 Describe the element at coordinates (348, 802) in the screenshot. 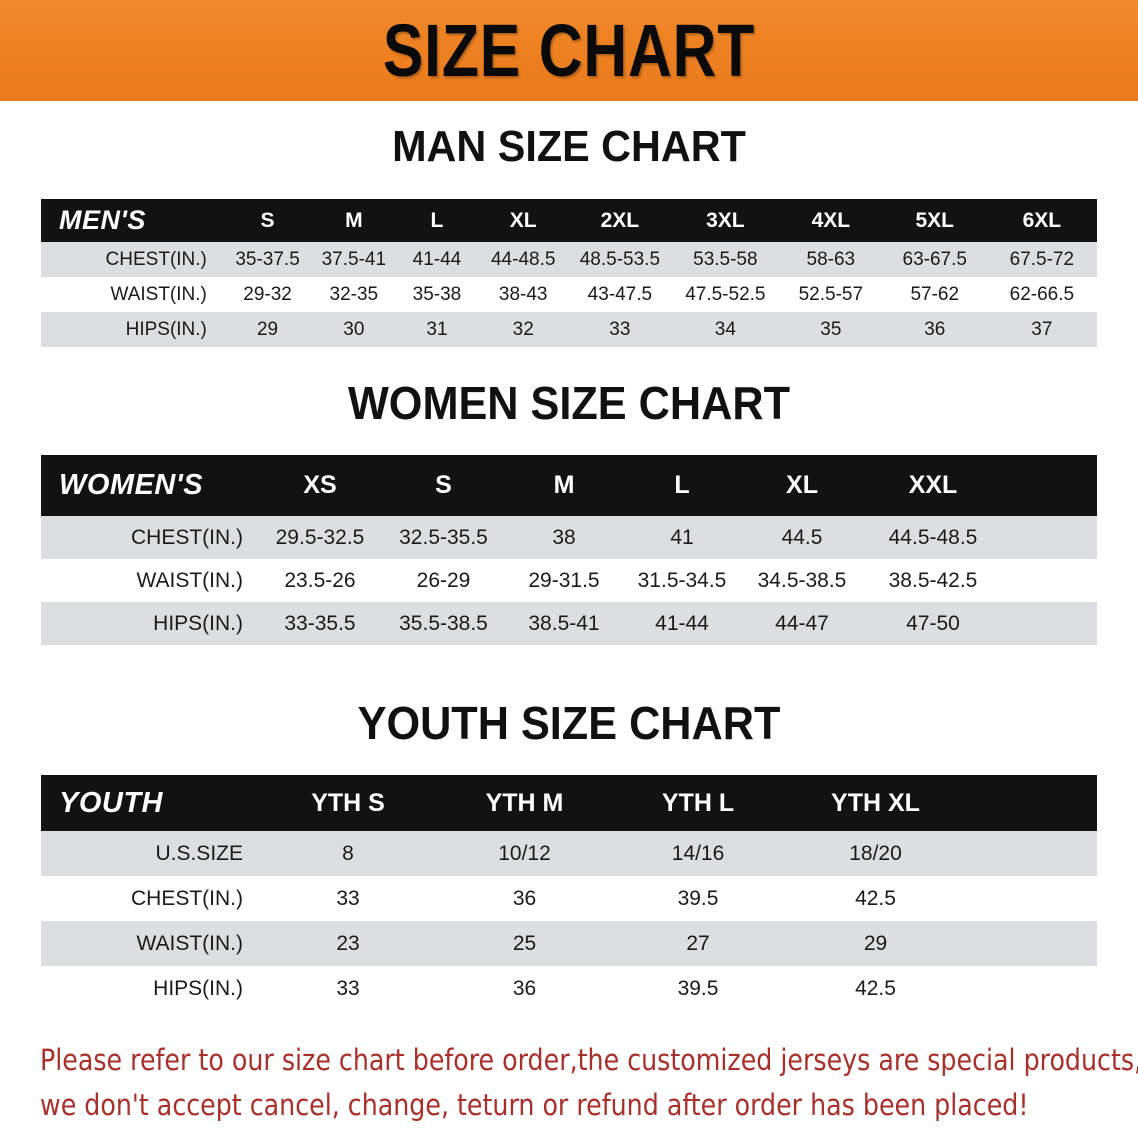

I see `youth-col-s: YTH S` at that location.